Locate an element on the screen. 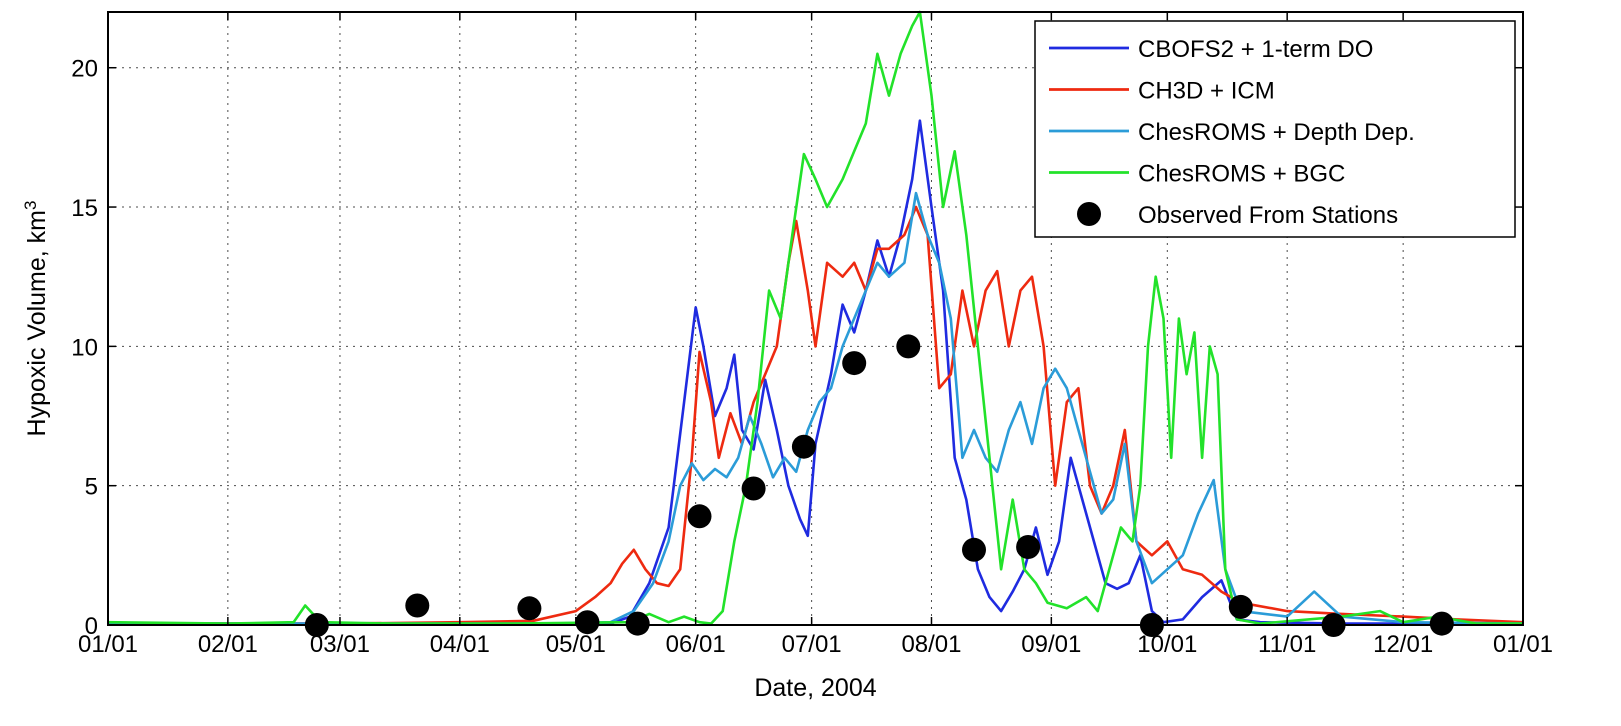  y-tick-label: 0 is located at coordinates (91, 626).